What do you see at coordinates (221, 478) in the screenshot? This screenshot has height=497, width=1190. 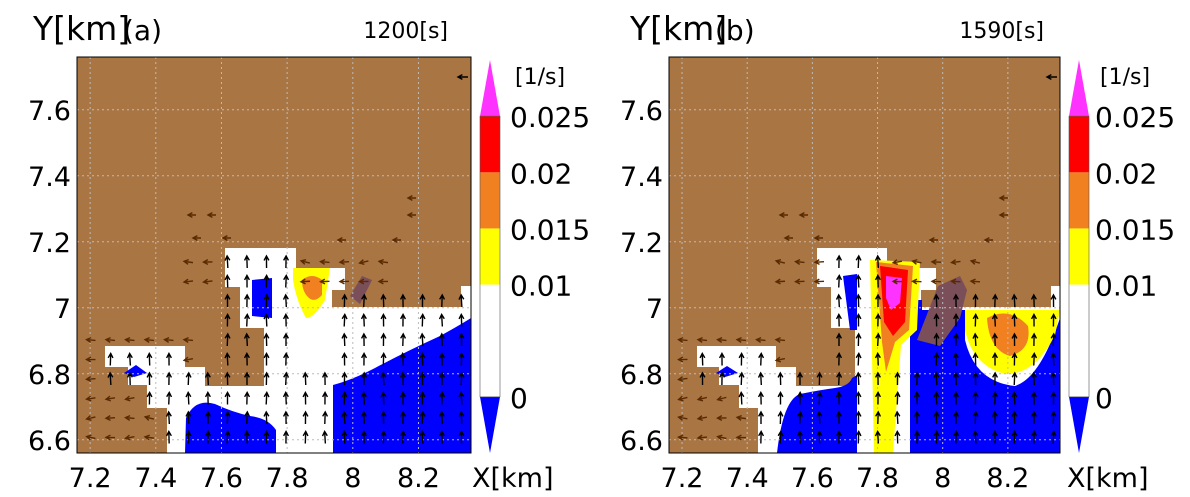 I see `x-tick-label: 7.6` at bounding box center [221, 478].